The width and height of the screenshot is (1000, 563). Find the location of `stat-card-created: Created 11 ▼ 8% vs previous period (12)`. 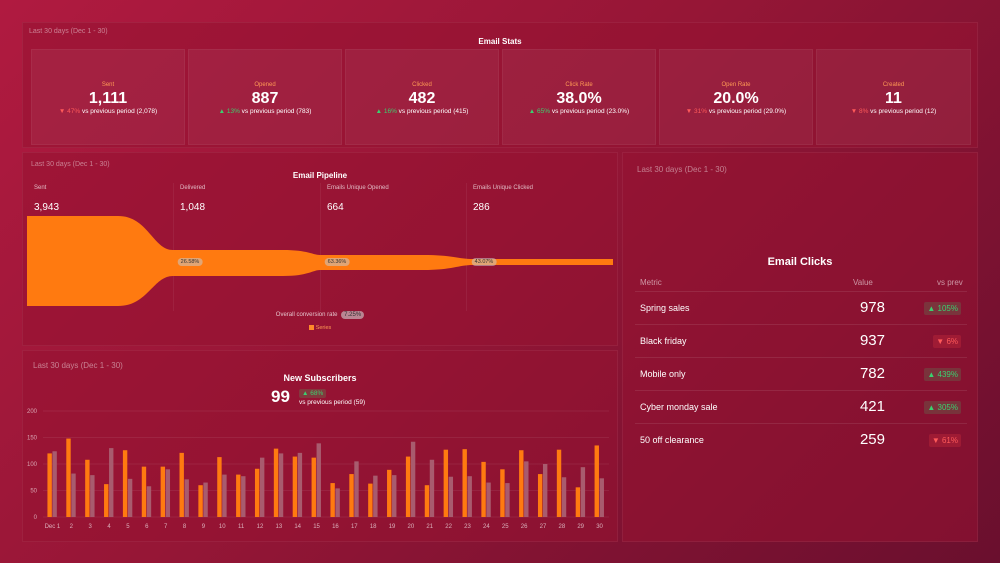

stat-card-created: Created 11 ▼ 8% vs previous period (12) is located at coordinates (893, 97).